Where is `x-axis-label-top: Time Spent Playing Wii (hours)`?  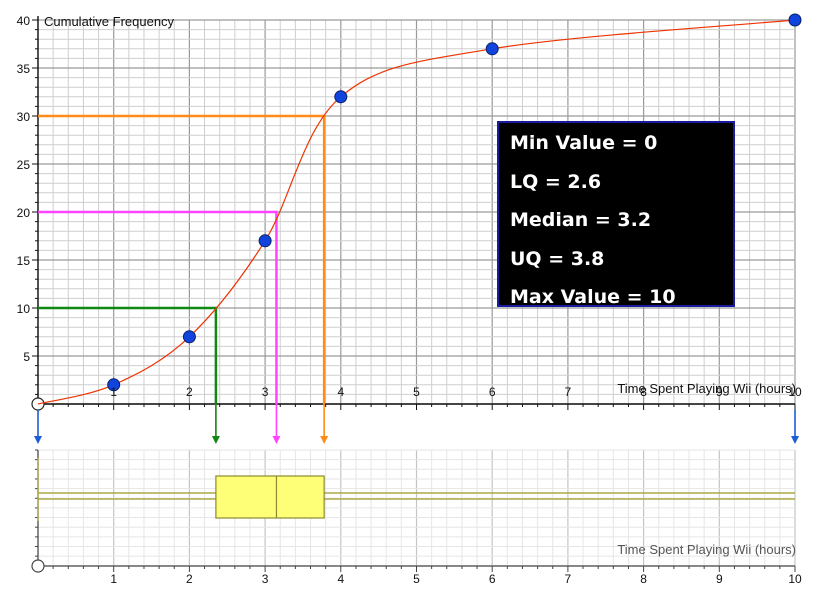 x-axis-label-top: Time Spent Playing Wii (hours) is located at coordinates (706, 388).